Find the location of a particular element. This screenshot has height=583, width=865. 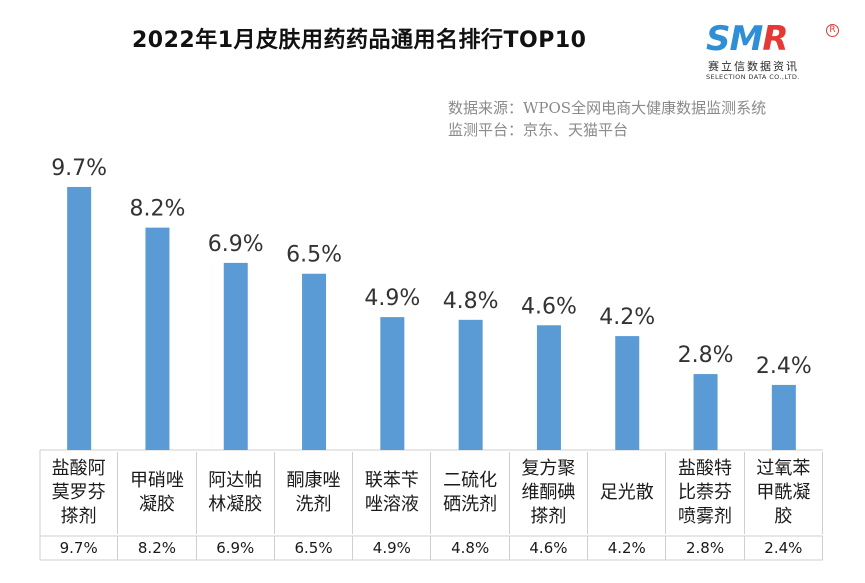

registered-mark-icon: R is located at coordinates (832, 30).